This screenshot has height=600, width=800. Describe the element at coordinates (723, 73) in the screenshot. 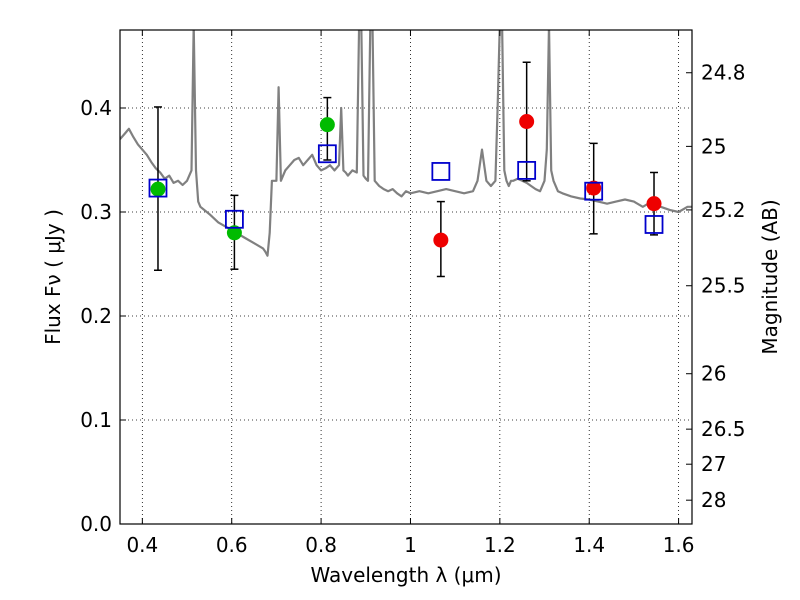

I see `mag-tick-label: 24.8` at that location.